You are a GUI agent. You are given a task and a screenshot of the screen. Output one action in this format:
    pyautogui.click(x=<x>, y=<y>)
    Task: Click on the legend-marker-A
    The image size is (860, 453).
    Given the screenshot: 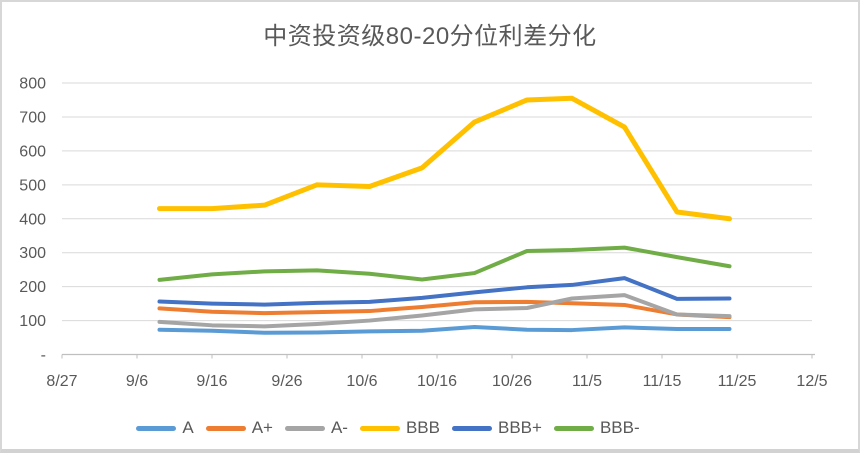 What is the action you would take?
    pyautogui.click(x=156, y=428)
    